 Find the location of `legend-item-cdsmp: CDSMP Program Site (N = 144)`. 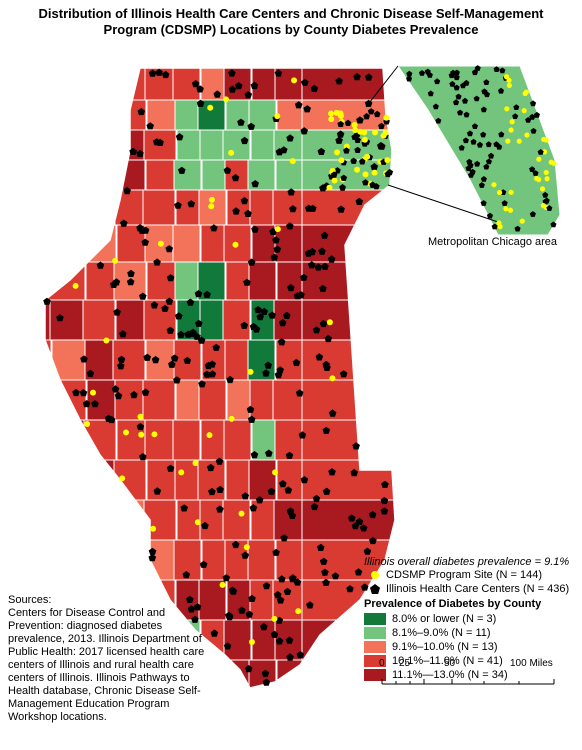

legend-item-cdsmp: CDSMP Program Site (N = 144) is located at coordinates (466, 575).